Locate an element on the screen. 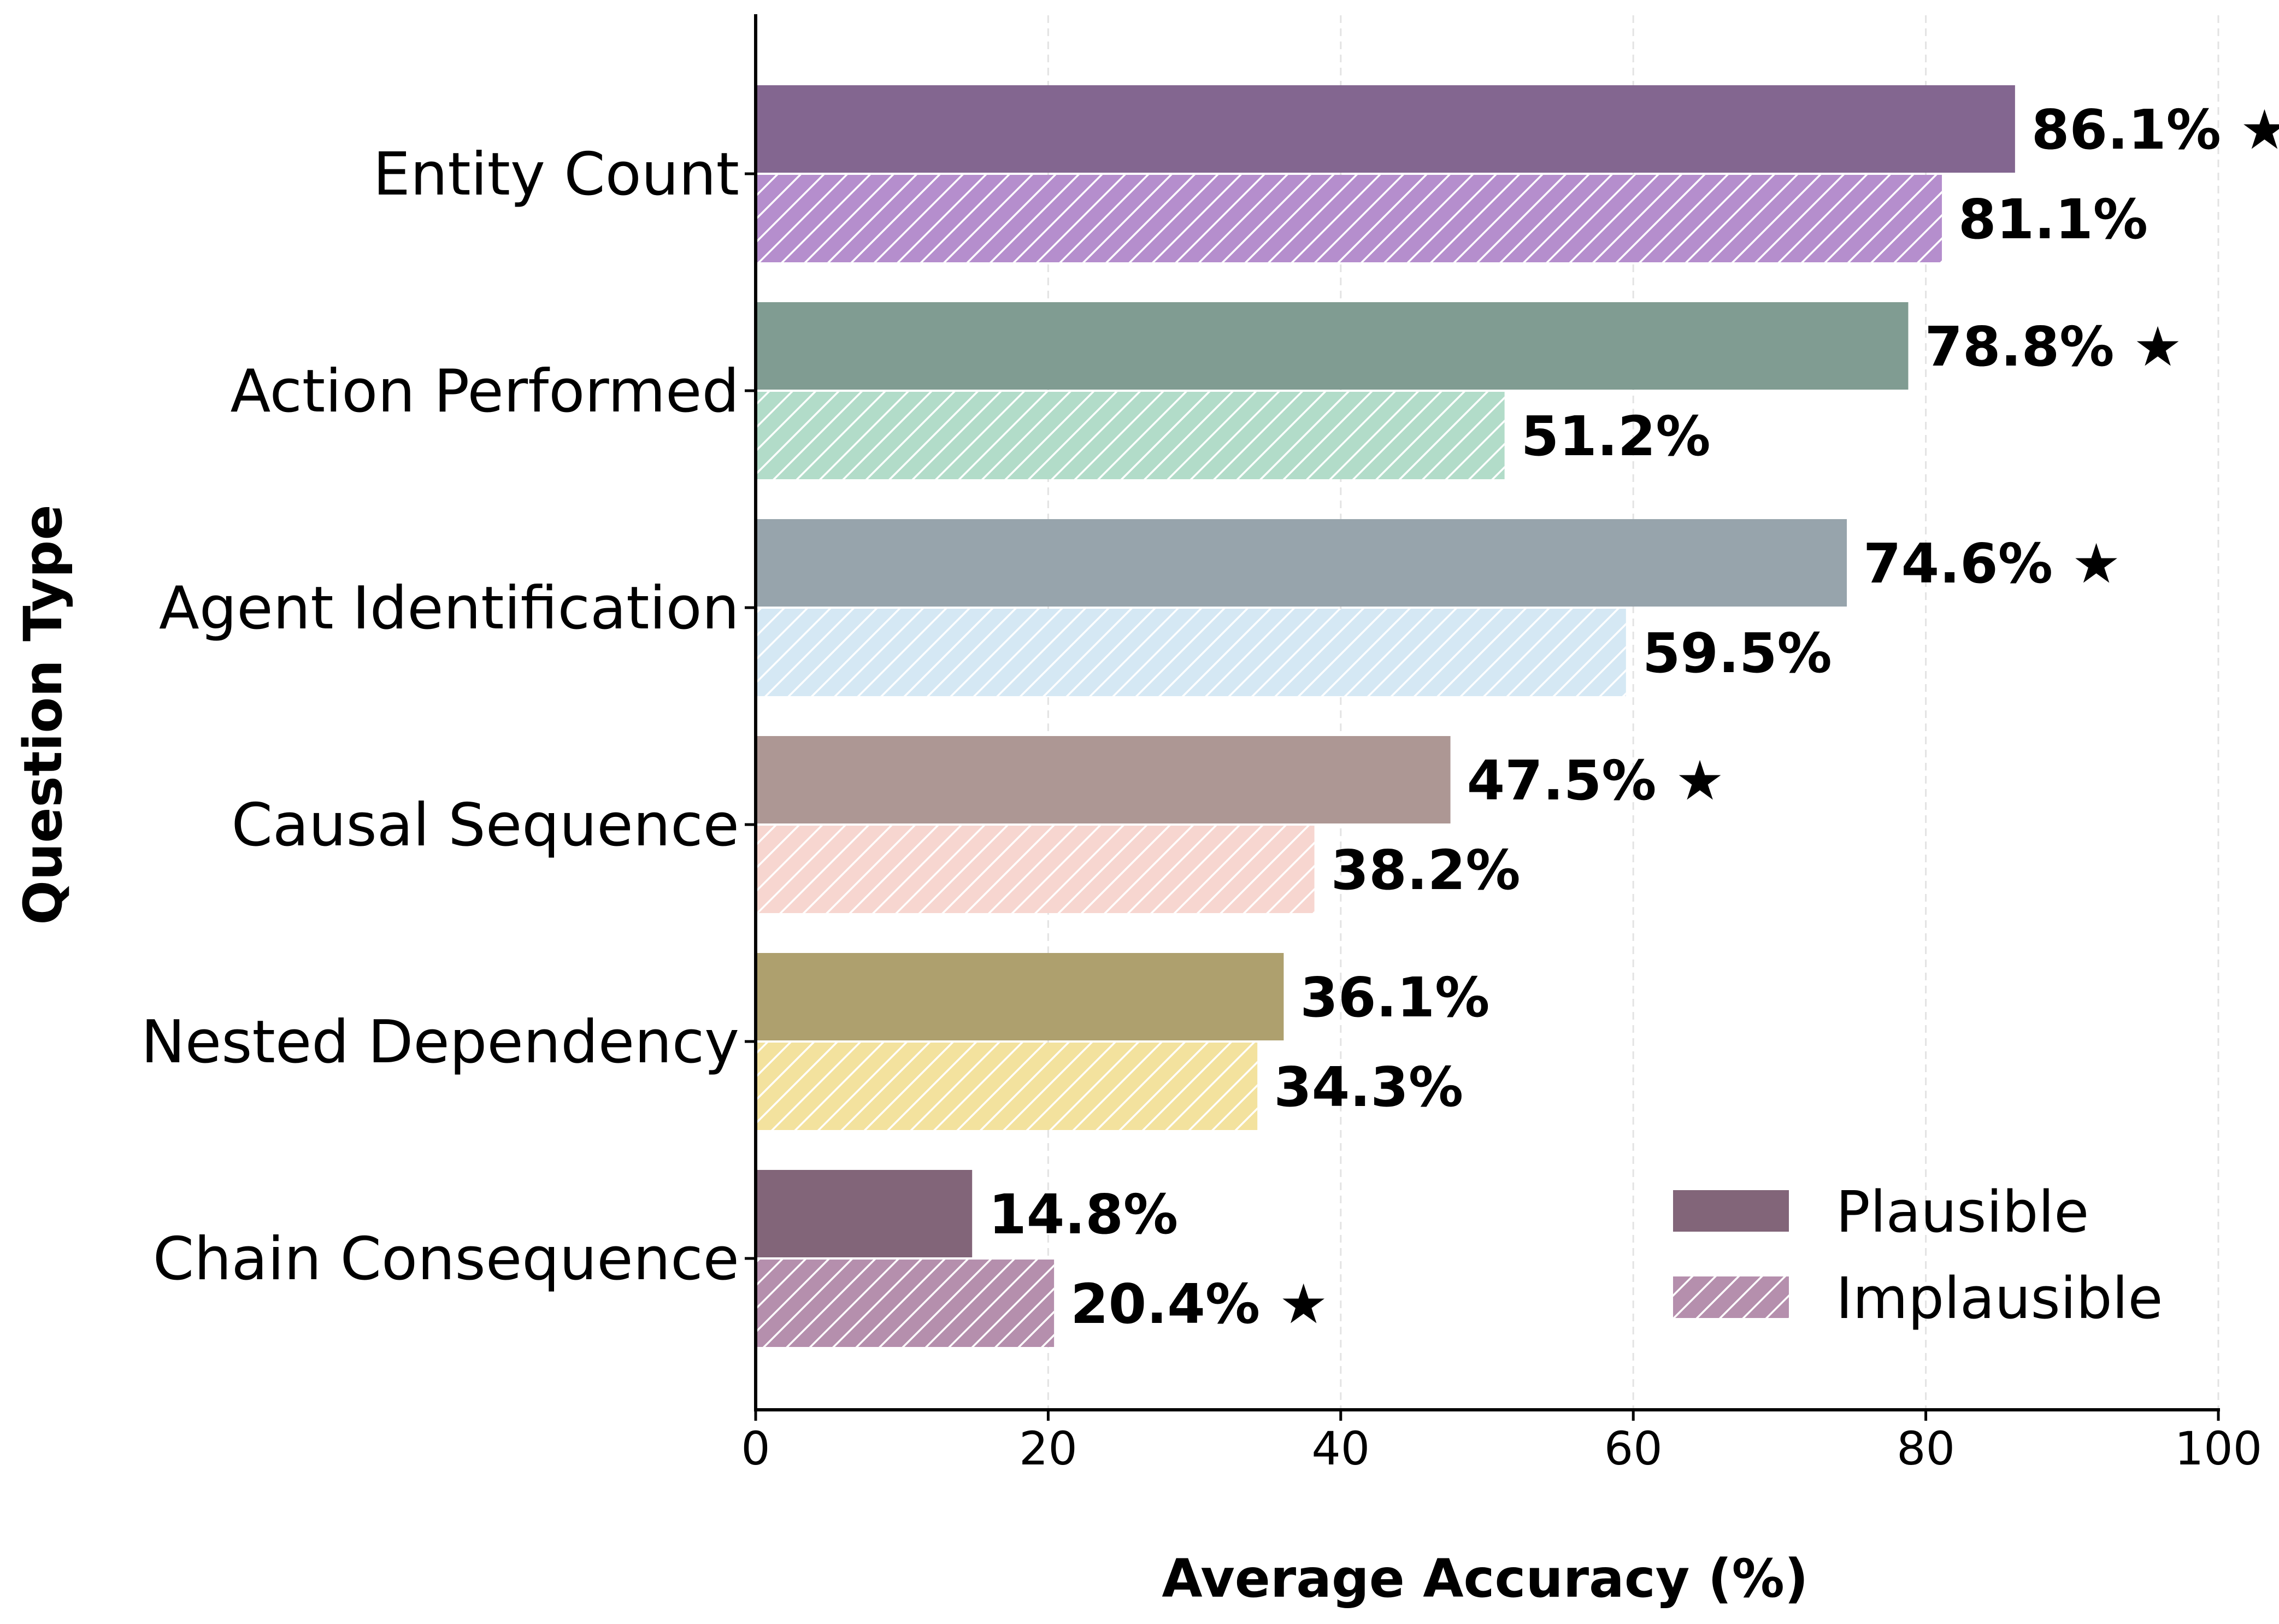 The image size is (2279, 1624). value-label-plausible-agent-identification: 74.6% ★ is located at coordinates (1992, 564).